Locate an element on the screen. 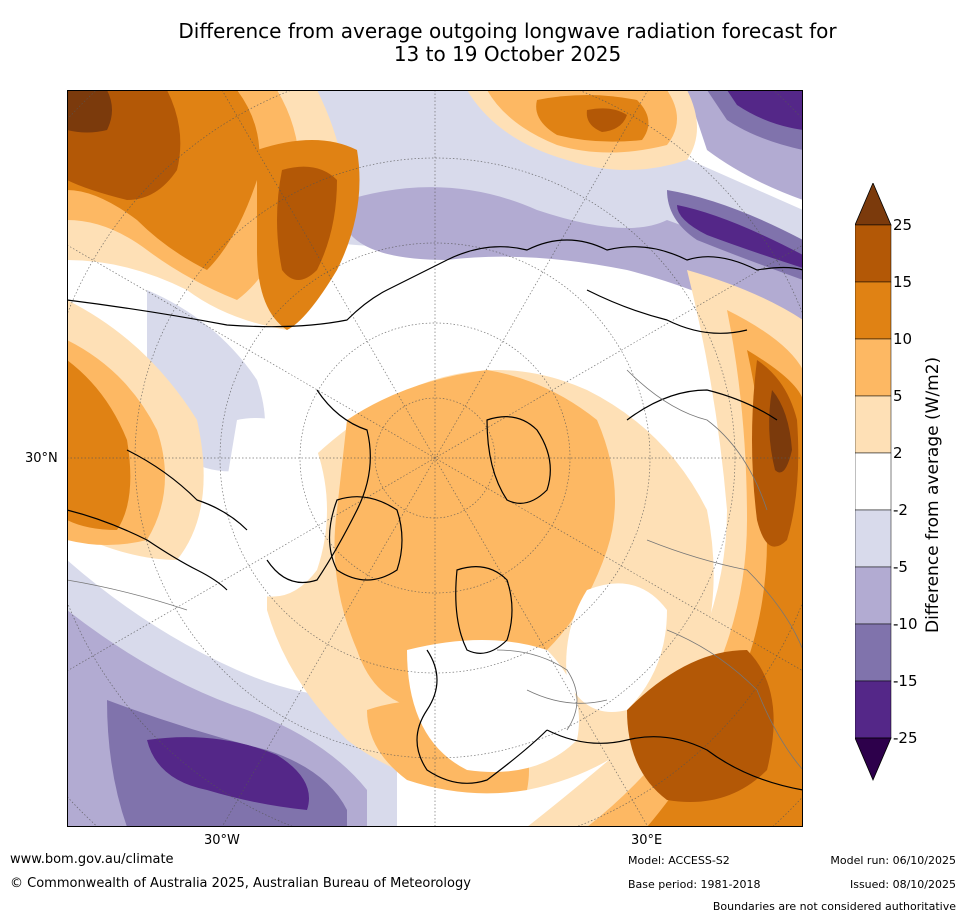  base-period: Base period: 1981-2018 is located at coordinates (694, 884).